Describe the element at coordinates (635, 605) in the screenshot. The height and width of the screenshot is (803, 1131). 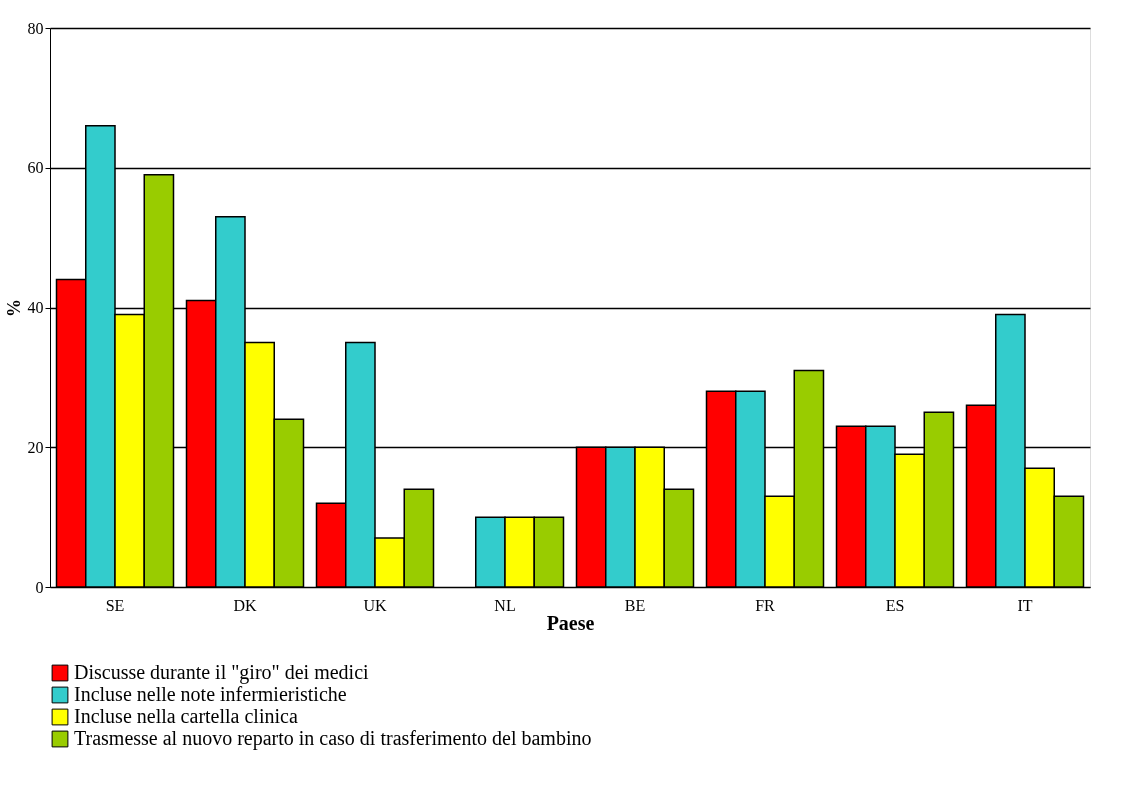
I see `x-tick-label: BE` at that location.